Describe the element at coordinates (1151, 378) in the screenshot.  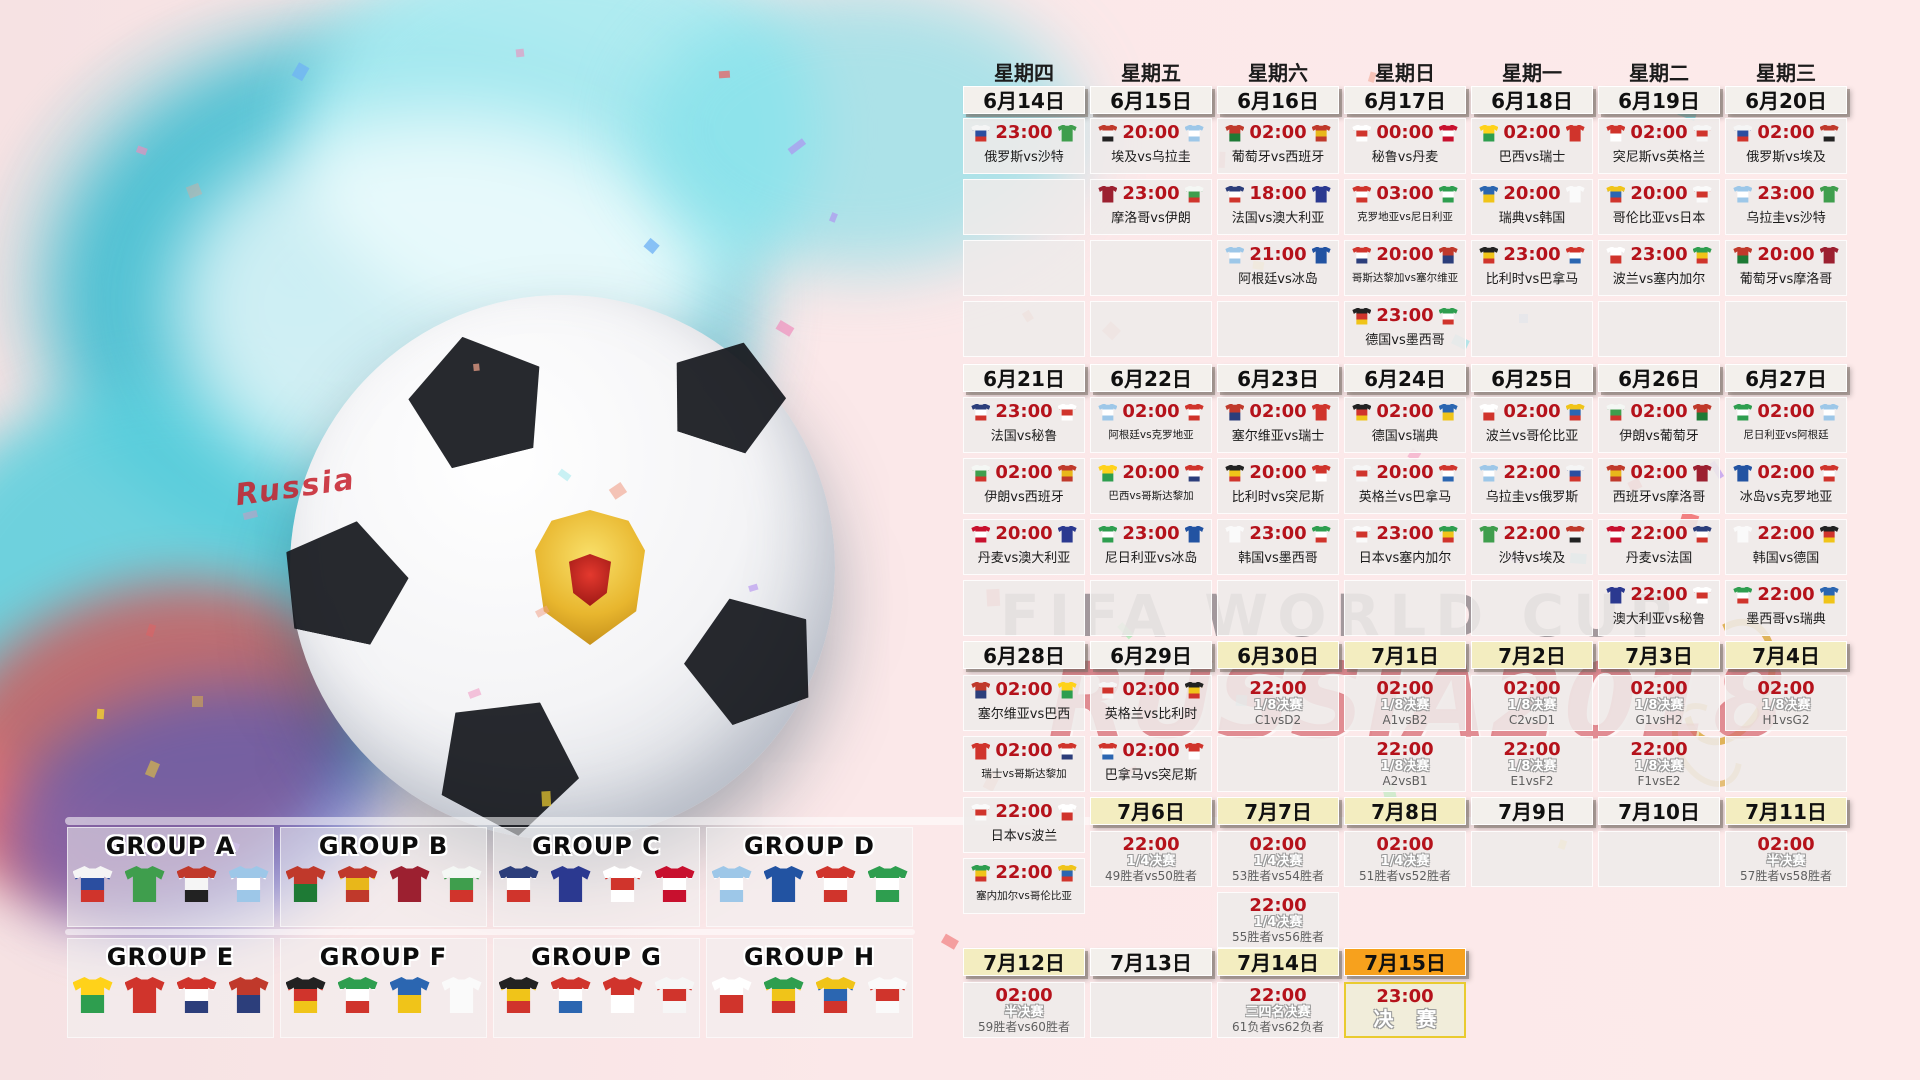
I see `date-button: 6月22日` at that location.